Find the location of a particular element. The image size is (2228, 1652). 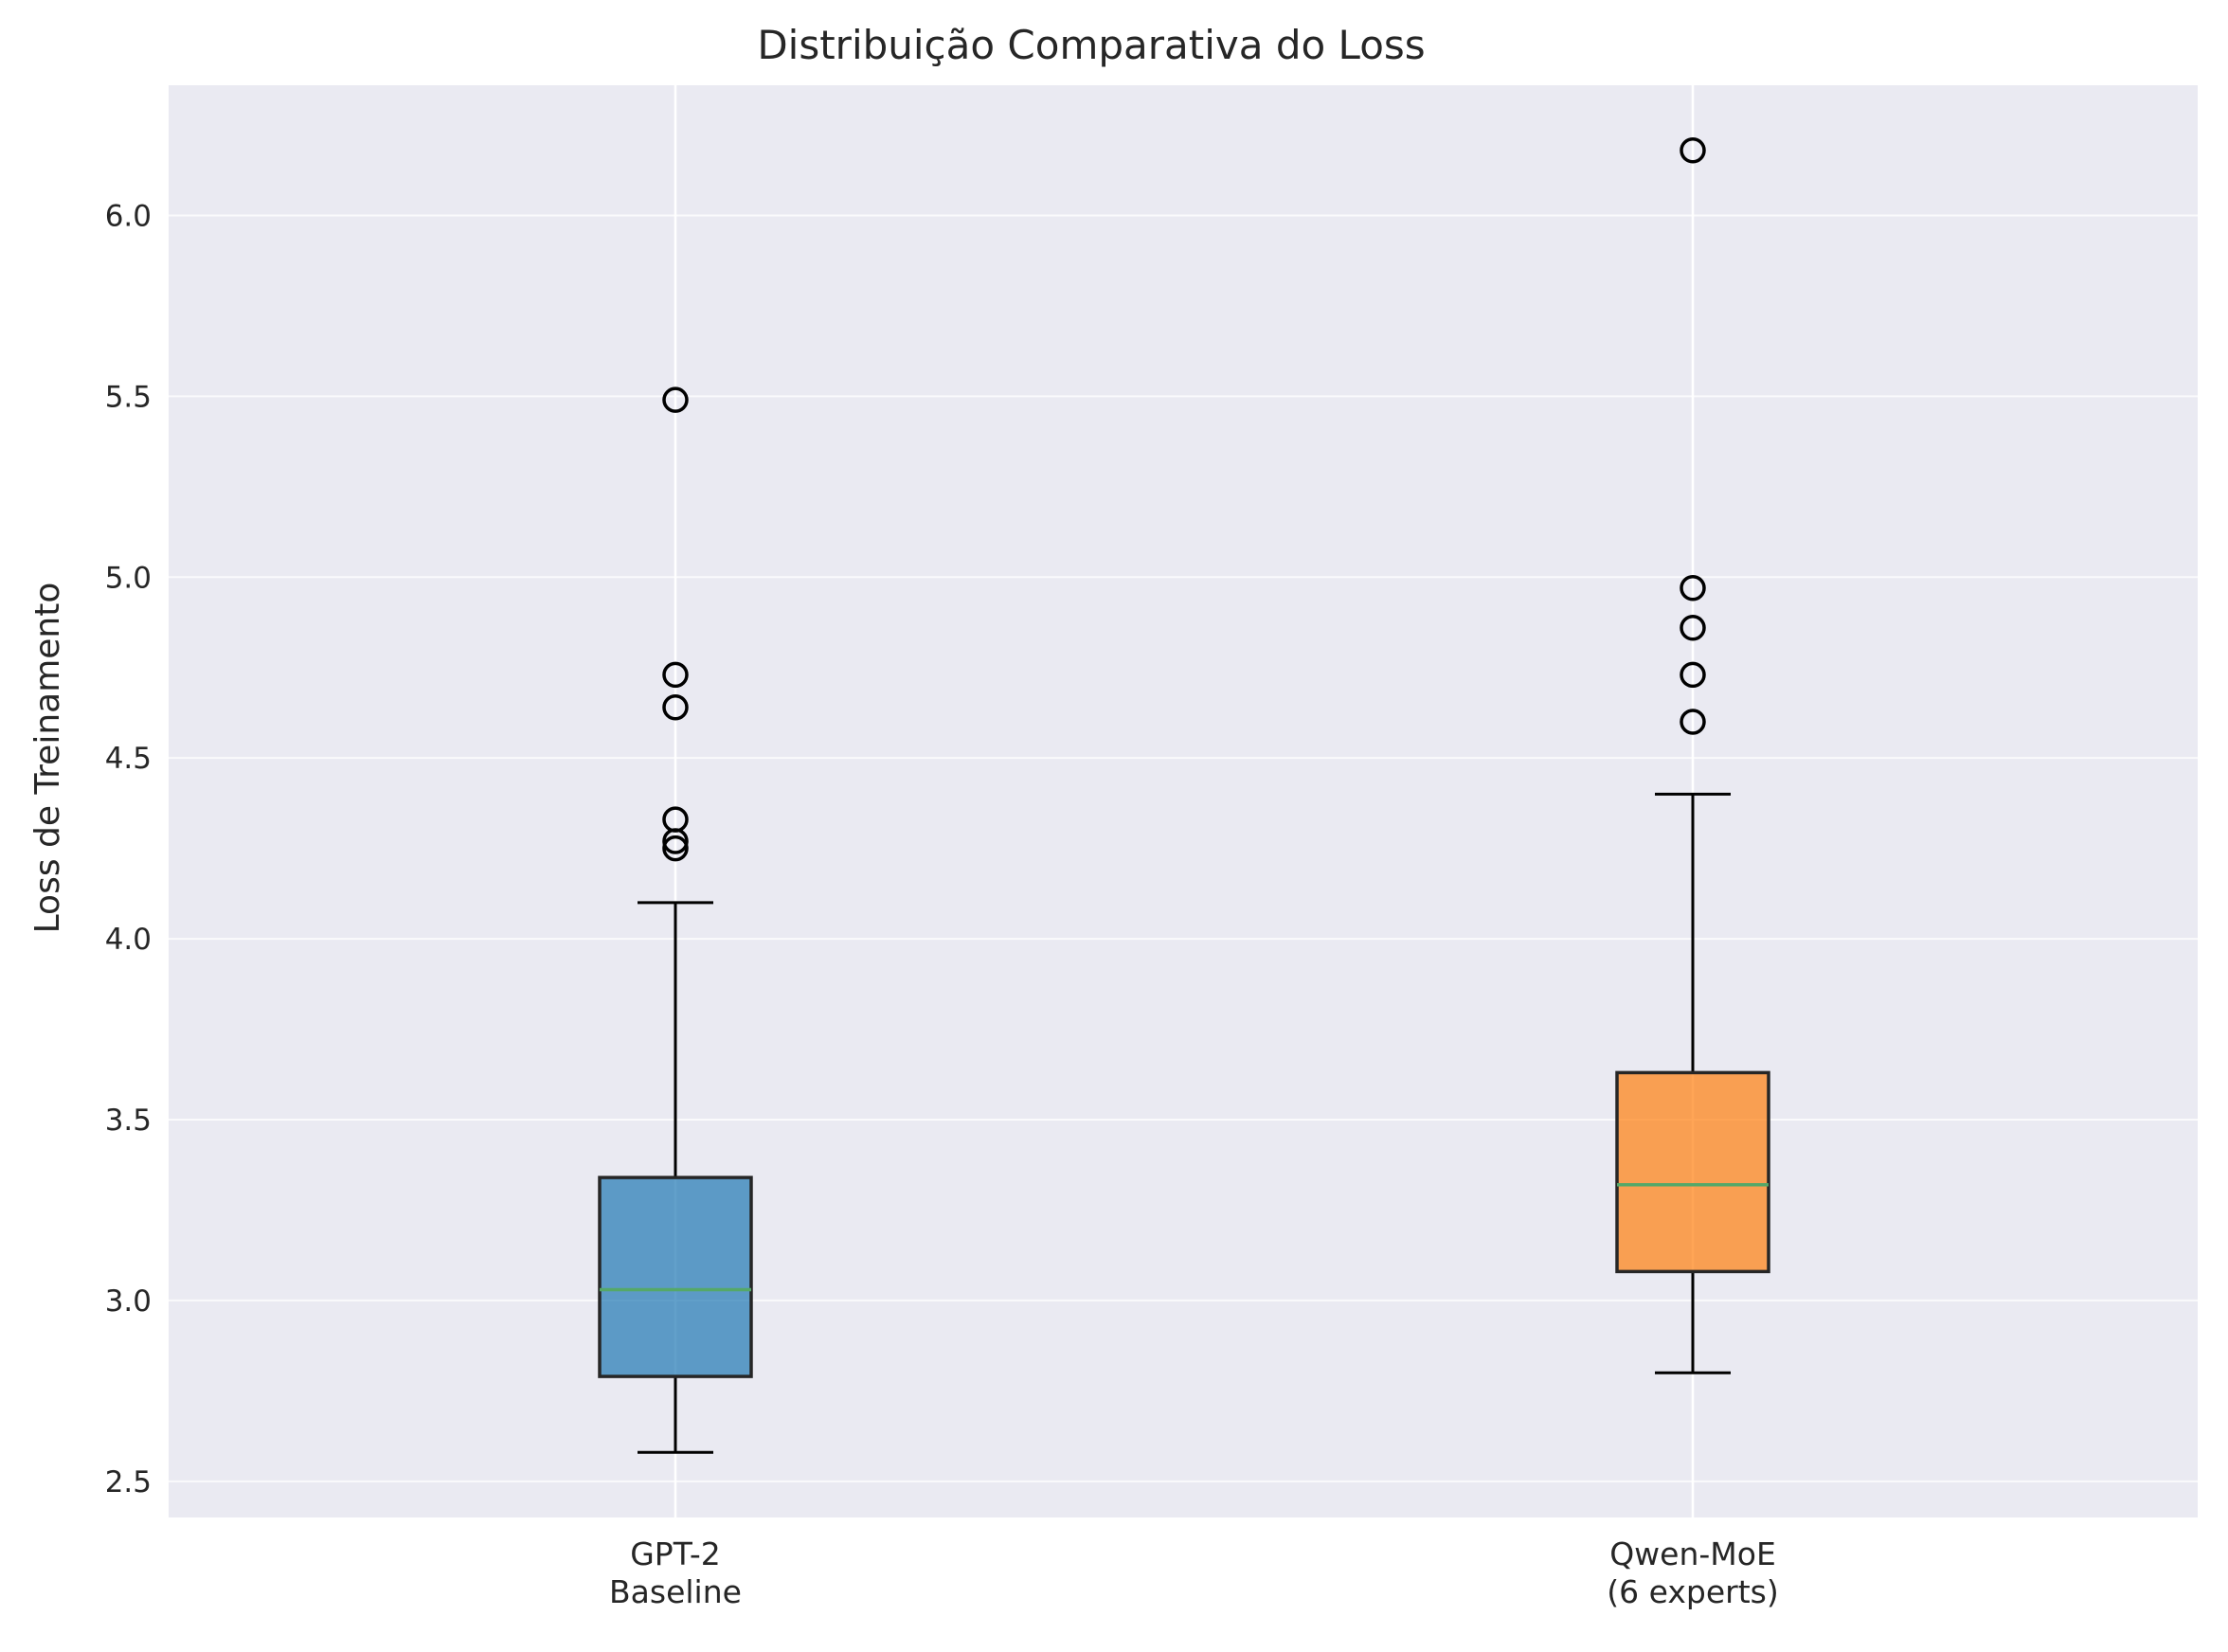

y-tick-label: 3.0 is located at coordinates (128, 1301).